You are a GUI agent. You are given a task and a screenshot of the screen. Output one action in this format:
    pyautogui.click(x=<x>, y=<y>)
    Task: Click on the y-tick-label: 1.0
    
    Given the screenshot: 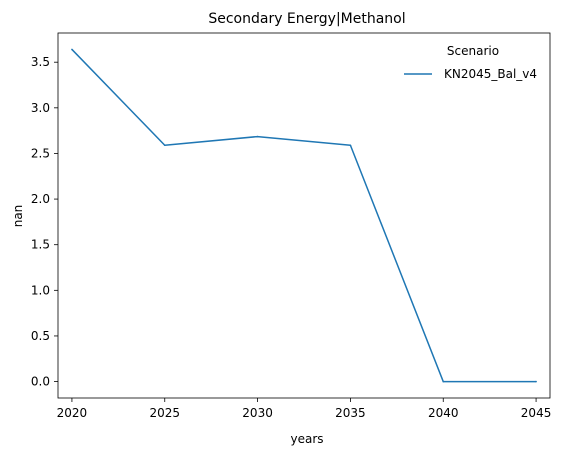 What is the action you would take?
    pyautogui.click(x=40, y=290)
    